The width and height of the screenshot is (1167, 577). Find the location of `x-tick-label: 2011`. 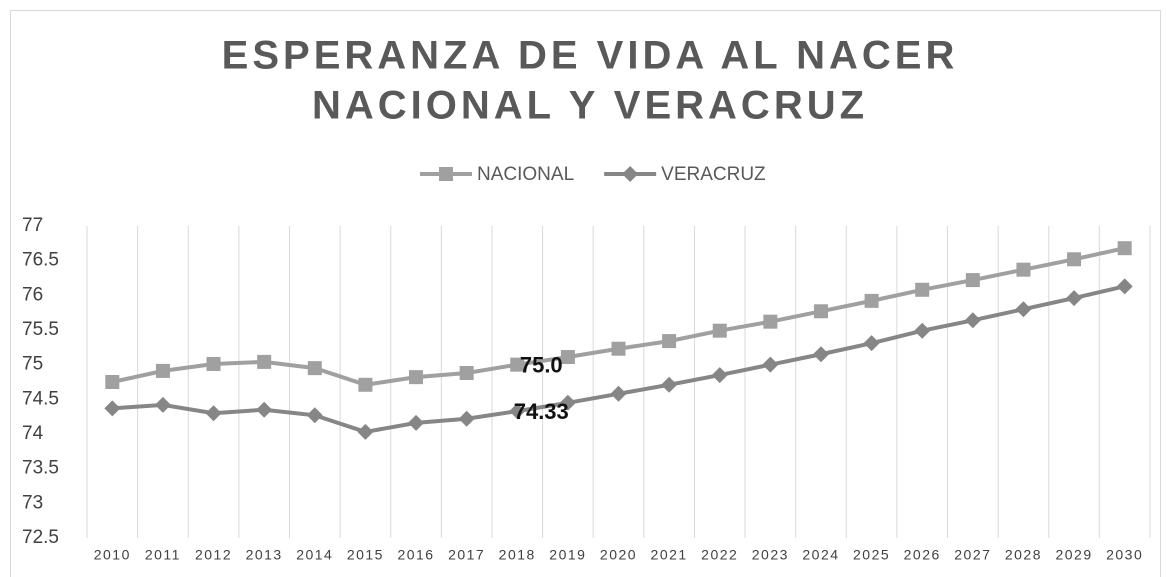

x-tick-label: 2011 is located at coordinates (163, 555).